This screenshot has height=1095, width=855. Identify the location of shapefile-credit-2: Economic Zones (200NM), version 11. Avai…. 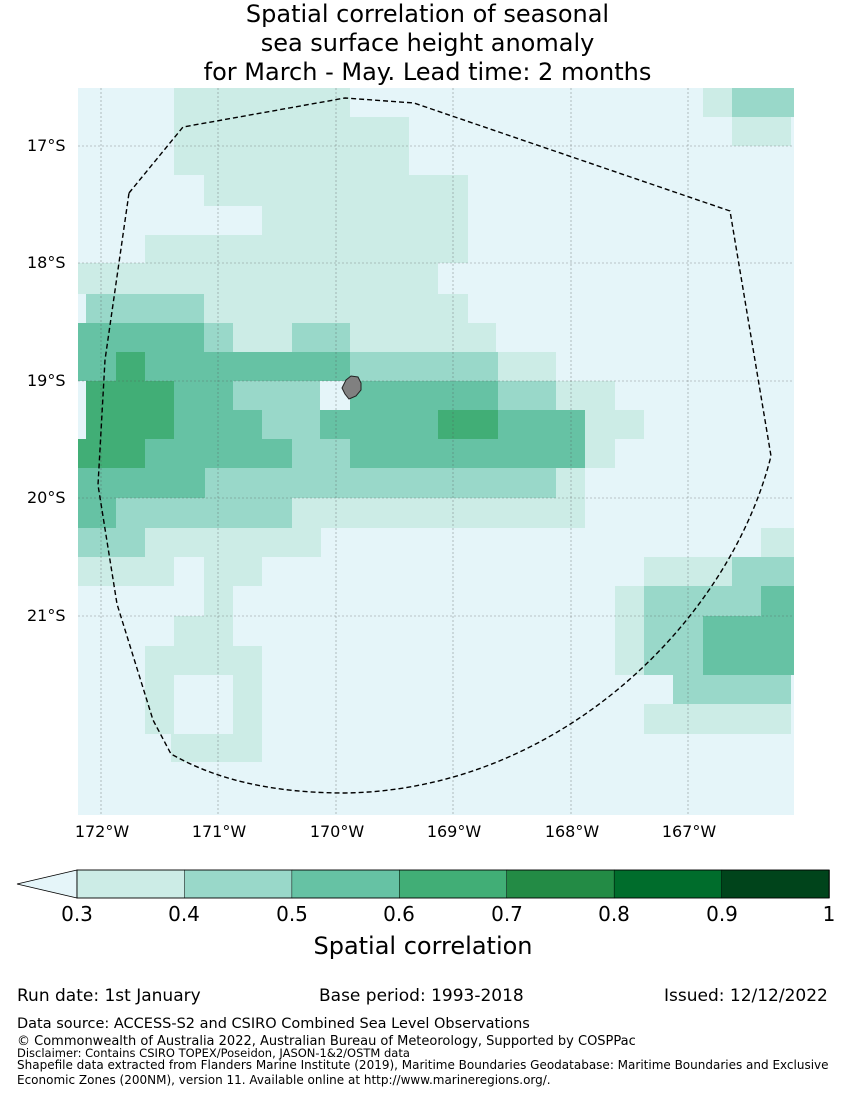
(284, 1080).